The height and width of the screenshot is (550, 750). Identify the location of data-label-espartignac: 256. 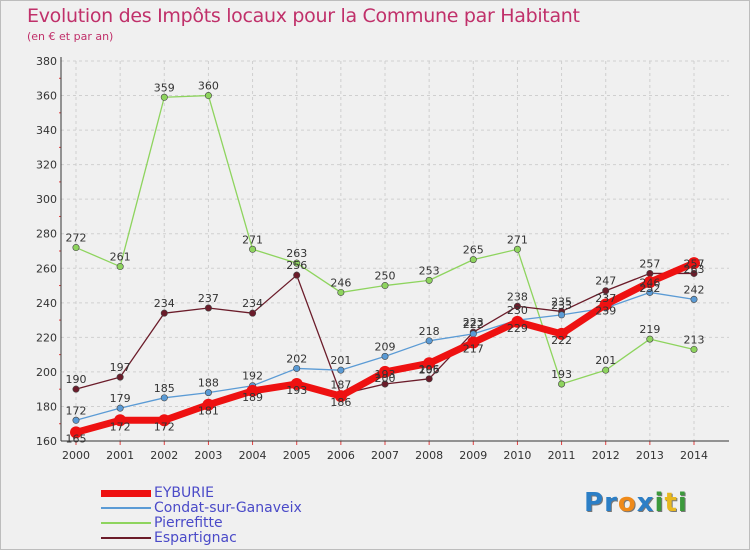
(296, 265).